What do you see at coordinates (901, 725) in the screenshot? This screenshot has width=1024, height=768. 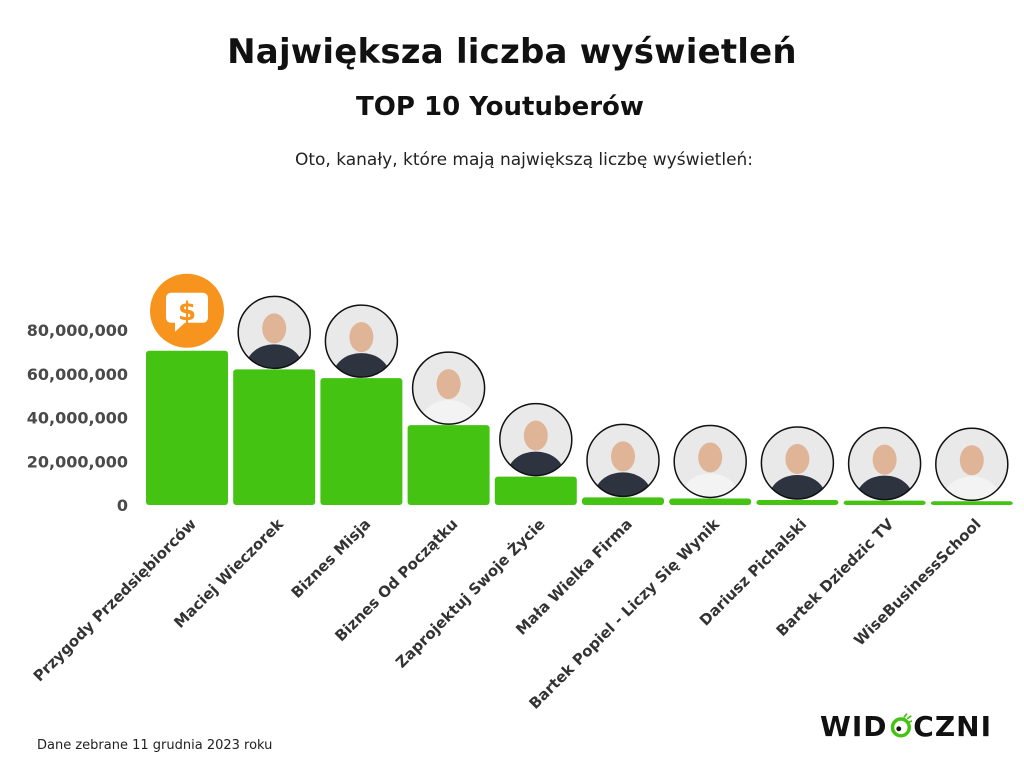 I see `eye-icon` at bounding box center [901, 725].